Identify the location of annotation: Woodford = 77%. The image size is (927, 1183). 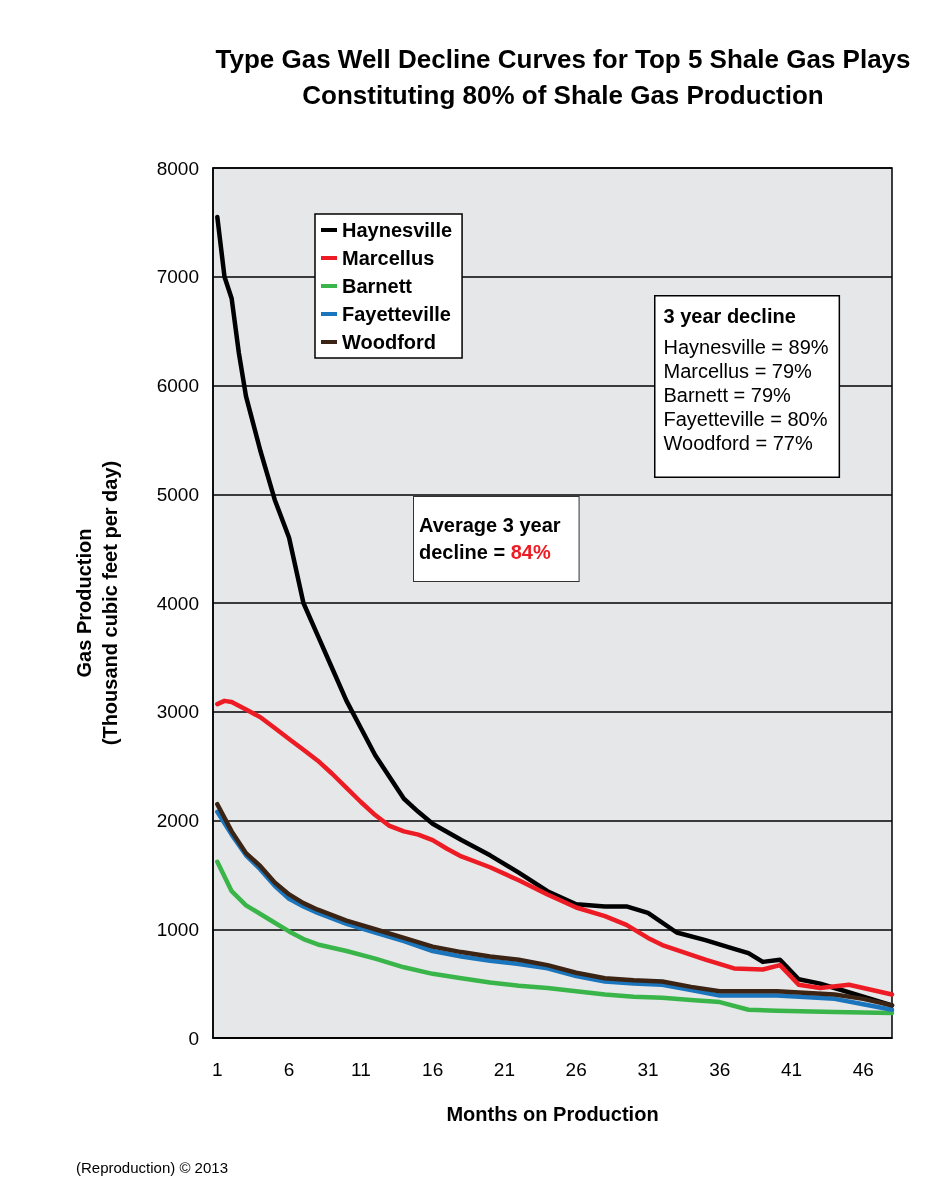
(738, 442).